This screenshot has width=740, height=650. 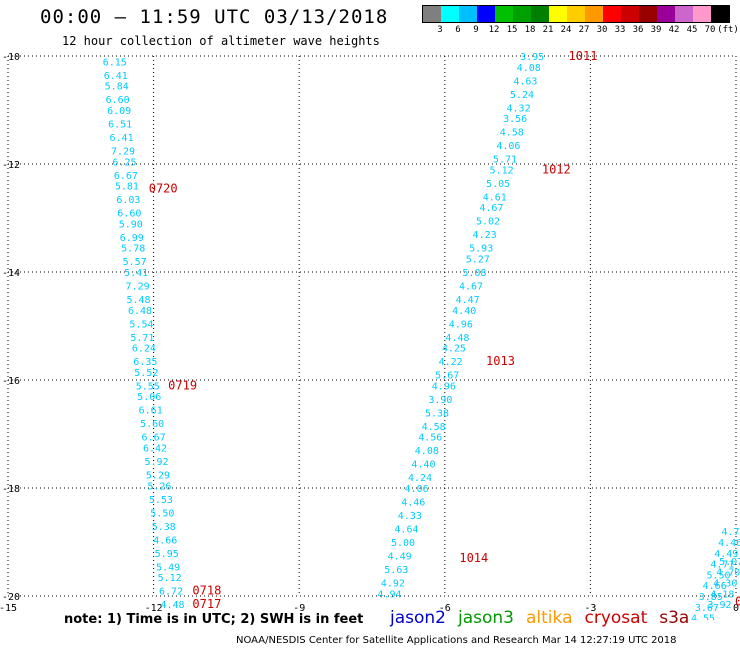 What do you see at coordinates (590, 608) in the screenshot?
I see `x-tick-label: -3` at bounding box center [590, 608].